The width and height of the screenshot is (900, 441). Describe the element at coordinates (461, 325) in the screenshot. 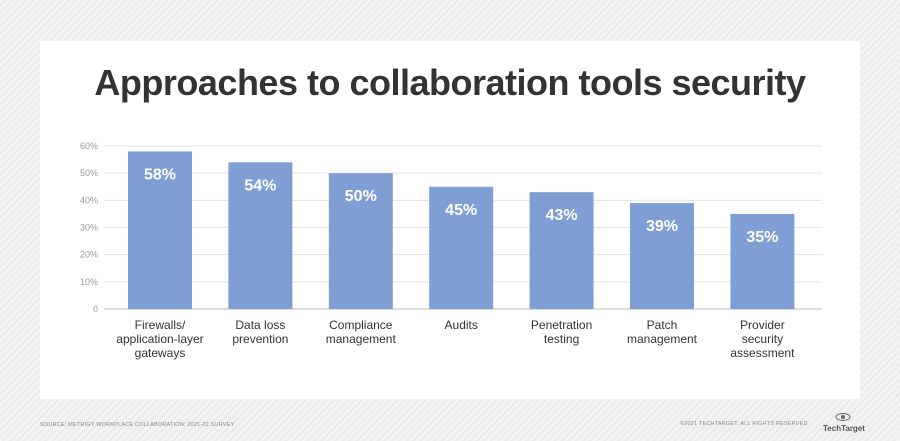

I see `x-tick-label: Audits` at that location.